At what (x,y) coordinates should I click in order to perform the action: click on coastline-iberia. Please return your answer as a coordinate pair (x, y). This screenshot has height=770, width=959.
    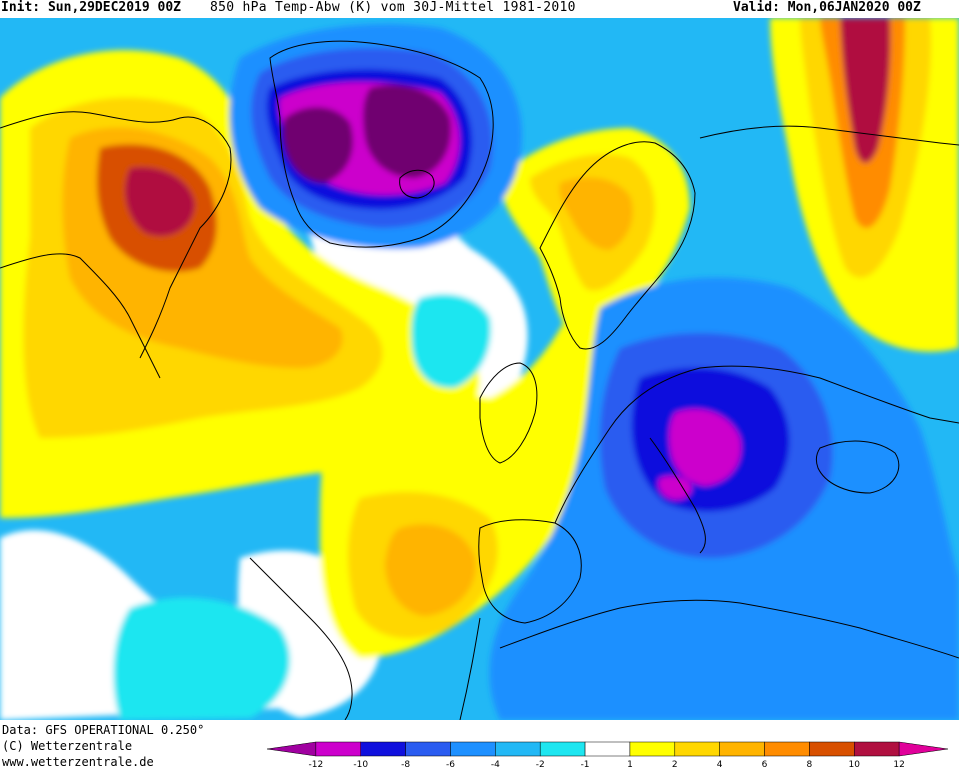
    Looking at the image, I should click on (530, 571).